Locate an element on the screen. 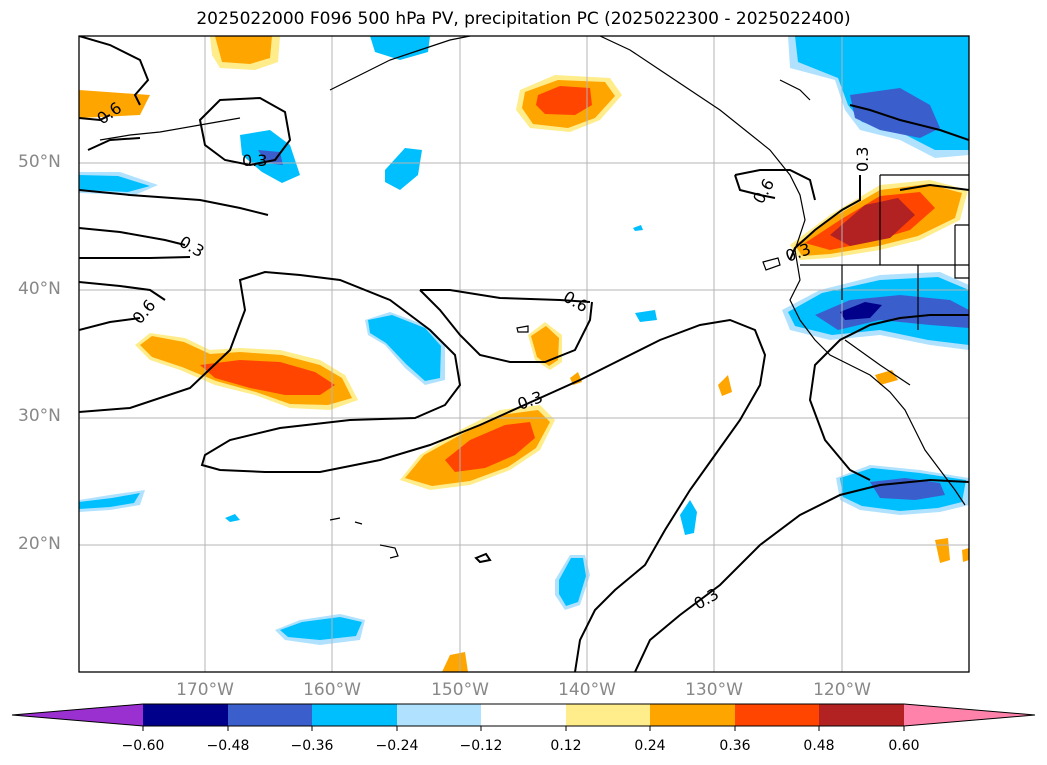  lat-label: 40°N is located at coordinates (39, 289).